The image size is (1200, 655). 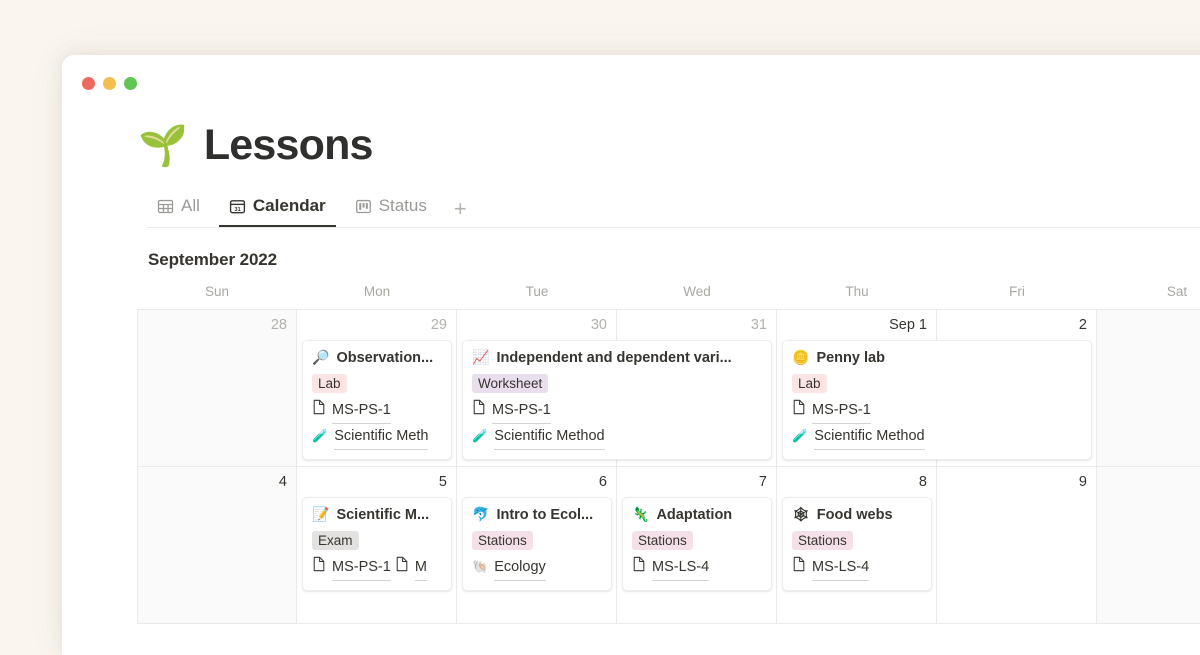 What do you see at coordinates (370, 437) in the screenshot?
I see `relation-link: 🧪 Scientific Meth` at bounding box center [370, 437].